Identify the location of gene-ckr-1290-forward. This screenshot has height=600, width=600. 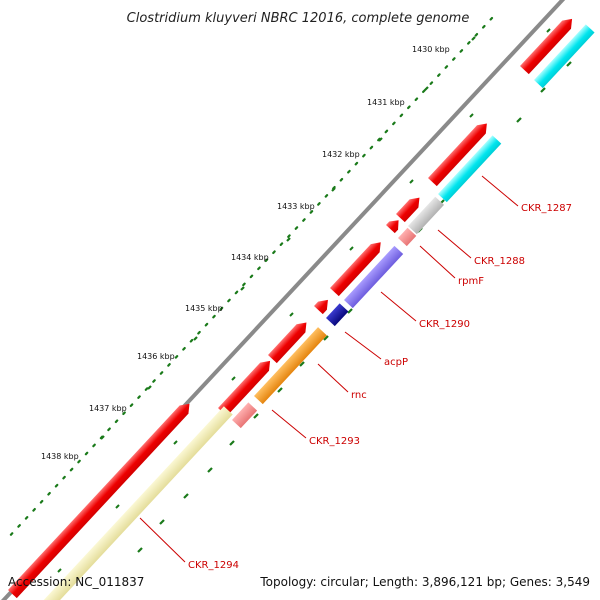
(289, 341).